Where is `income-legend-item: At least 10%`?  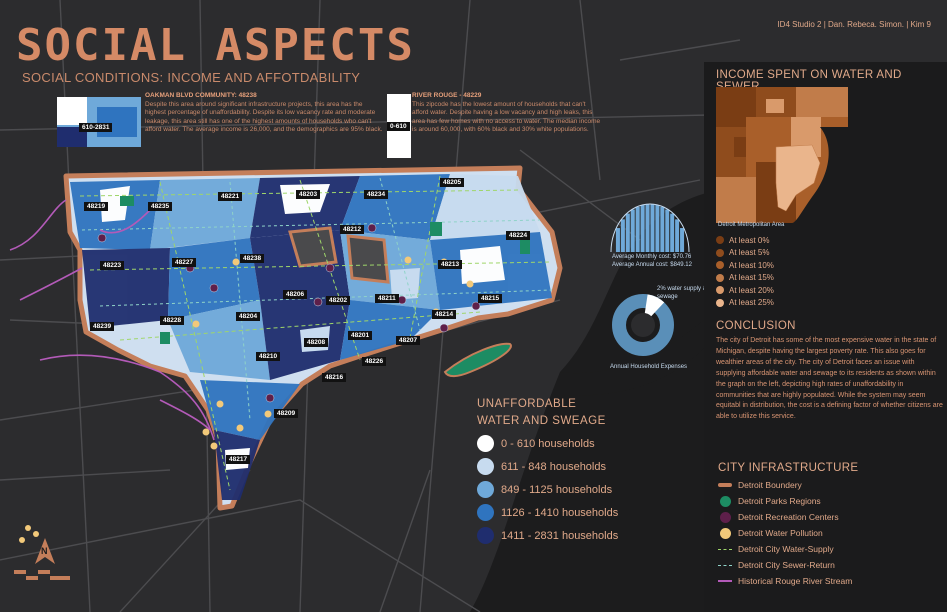 income-legend-item: At least 10% is located at coordinates (745, 265).